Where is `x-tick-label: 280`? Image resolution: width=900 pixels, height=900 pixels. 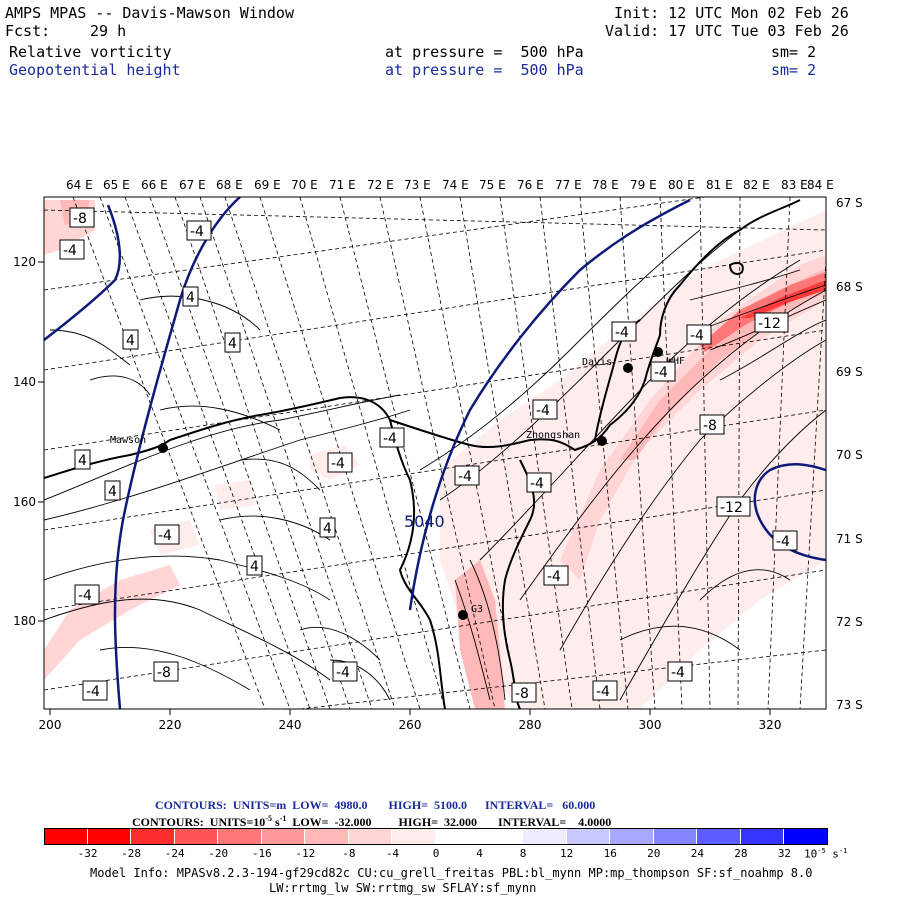 x-tick-label: 280 is located at coordinates (530, 725).